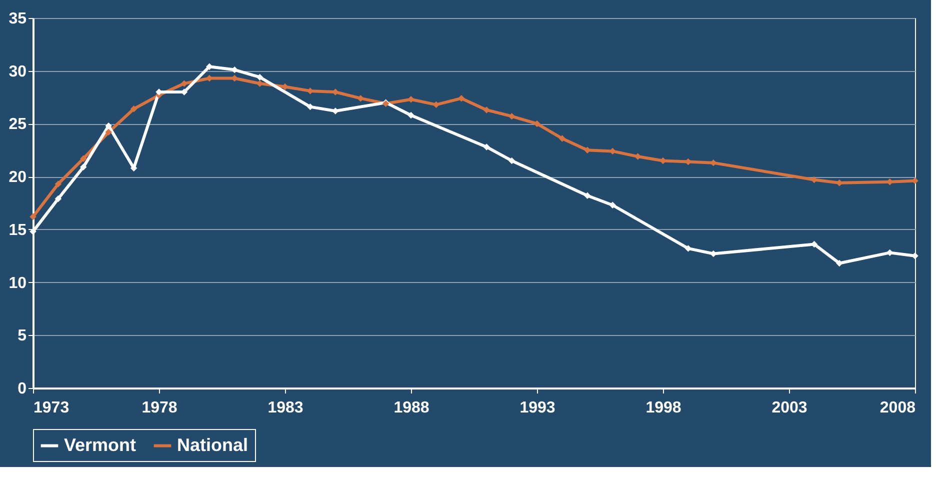 This screenshot has height=477, width=951. What do you see at coordinates (212, 444) in the screenshot?
I see `legend-label: National` at bounding box center [212, 444].